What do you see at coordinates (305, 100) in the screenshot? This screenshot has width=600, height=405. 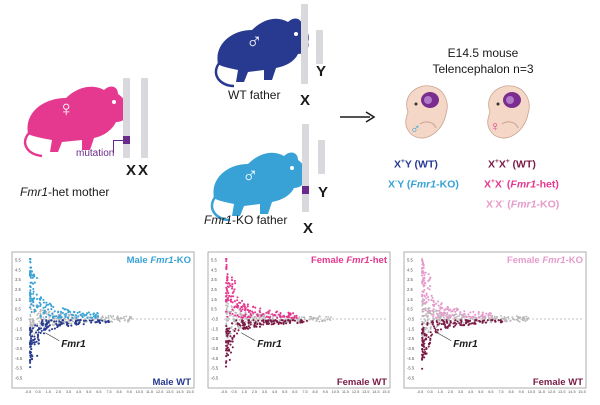 I see `wt-father-x-letter: X` at bounding box center [305, 100].